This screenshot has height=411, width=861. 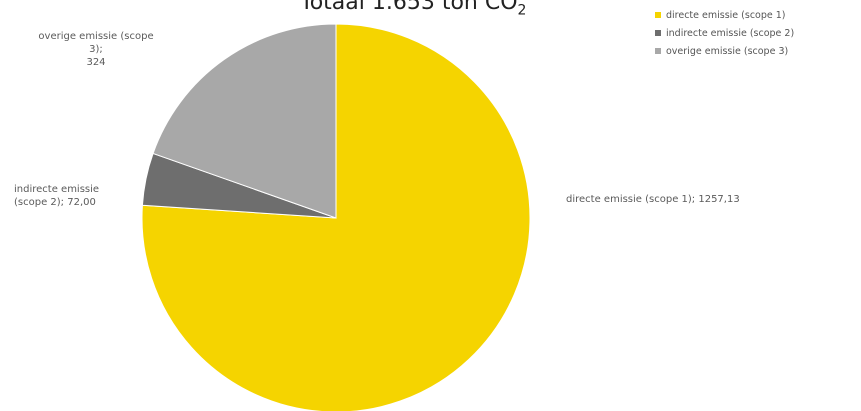 I want to click on data-label-scope2-line1: indirecte emissie, so click(x=57, y=189).